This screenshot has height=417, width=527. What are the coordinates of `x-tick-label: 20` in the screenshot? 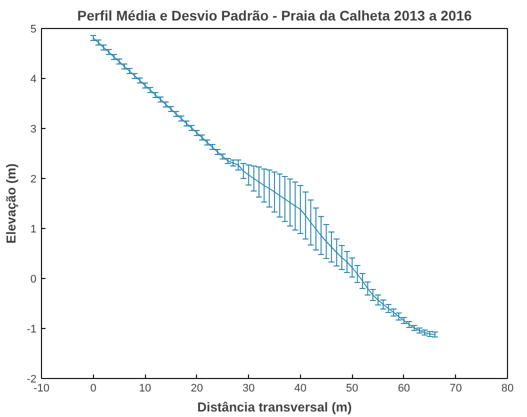 It's located at (196, 388).